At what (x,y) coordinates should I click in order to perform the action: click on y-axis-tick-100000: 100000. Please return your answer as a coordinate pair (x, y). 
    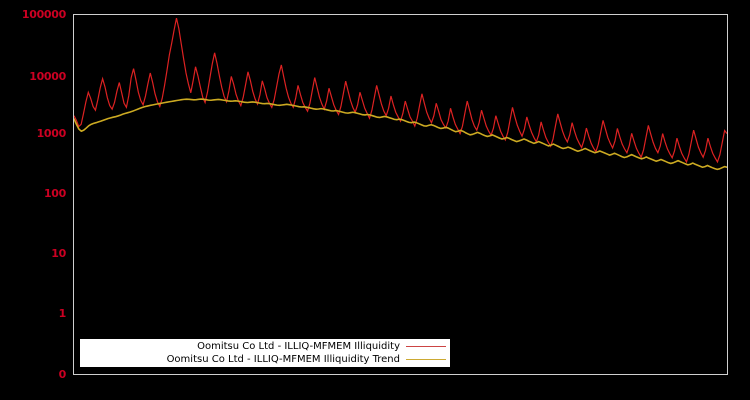
    Looking at the image, I should click on (43, 14).